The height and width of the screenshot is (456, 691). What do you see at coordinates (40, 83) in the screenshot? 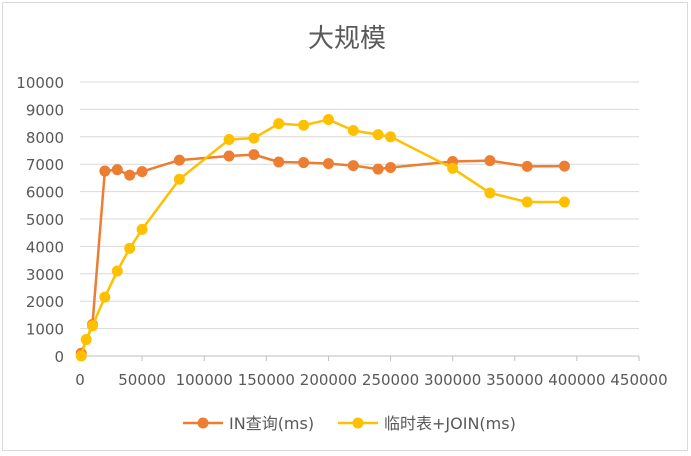
I see `y-tick-label: 10000` at bounding box center [40, 83].